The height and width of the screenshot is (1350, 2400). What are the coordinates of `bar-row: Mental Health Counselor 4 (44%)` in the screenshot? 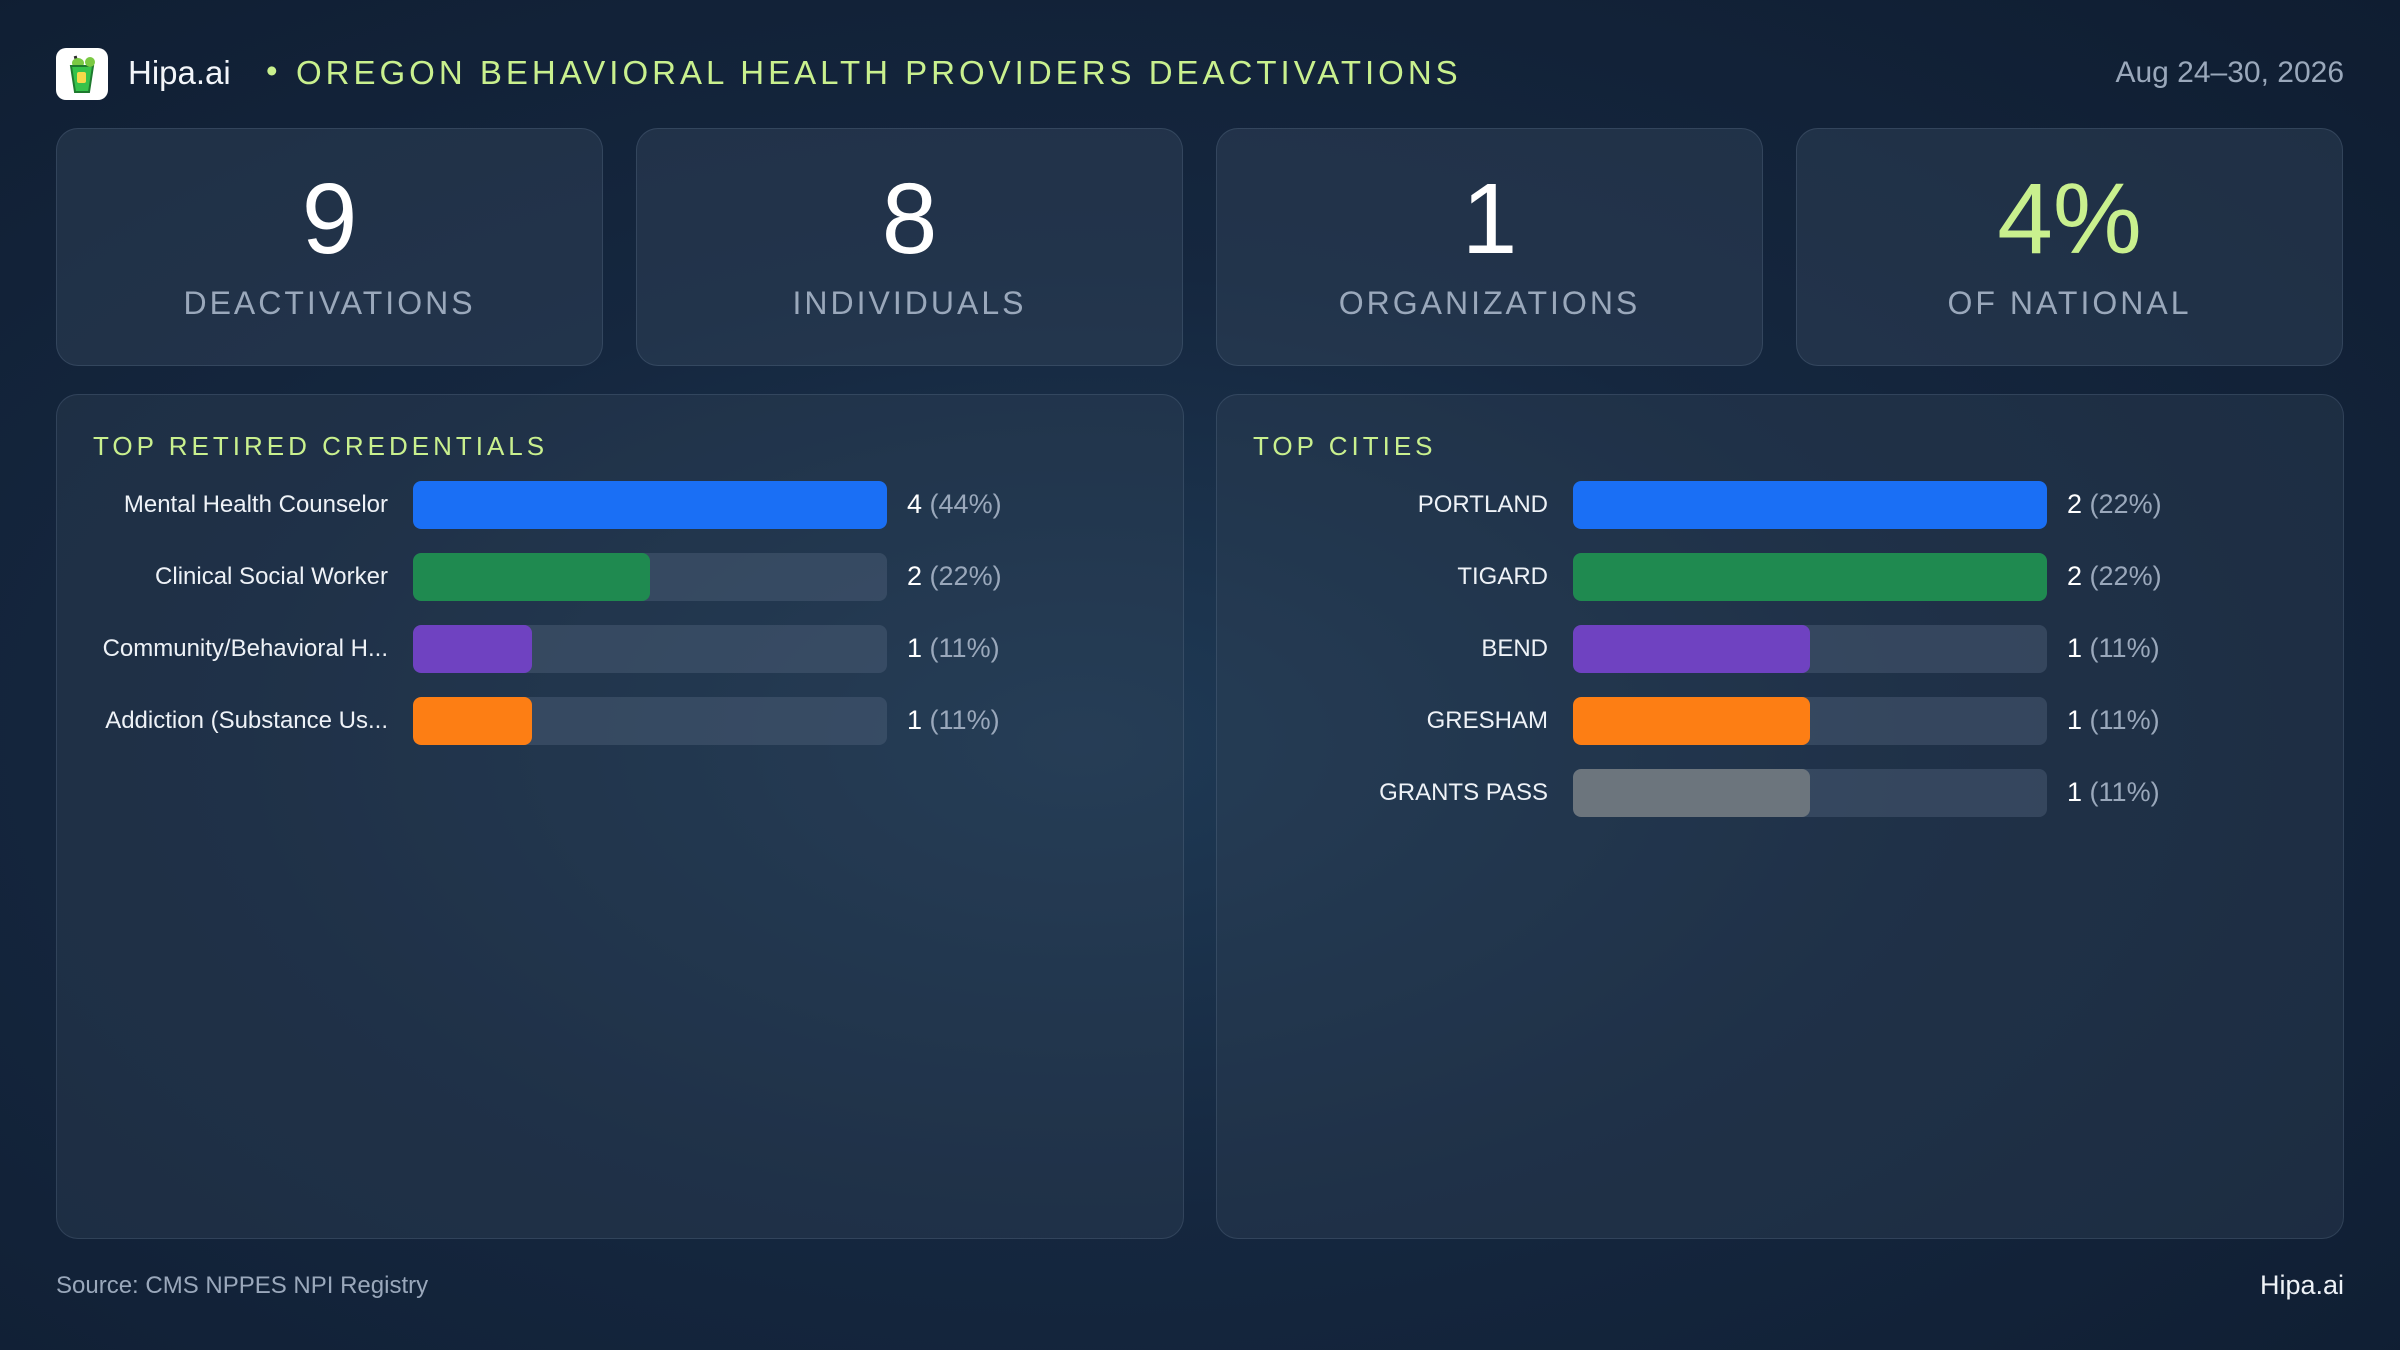 It's located at (620, 505).